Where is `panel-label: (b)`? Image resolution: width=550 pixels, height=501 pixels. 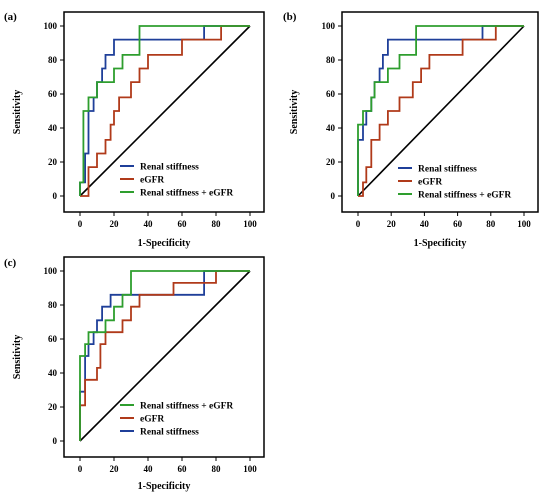 panel-label: (b) is located at coordinates (290, 17).